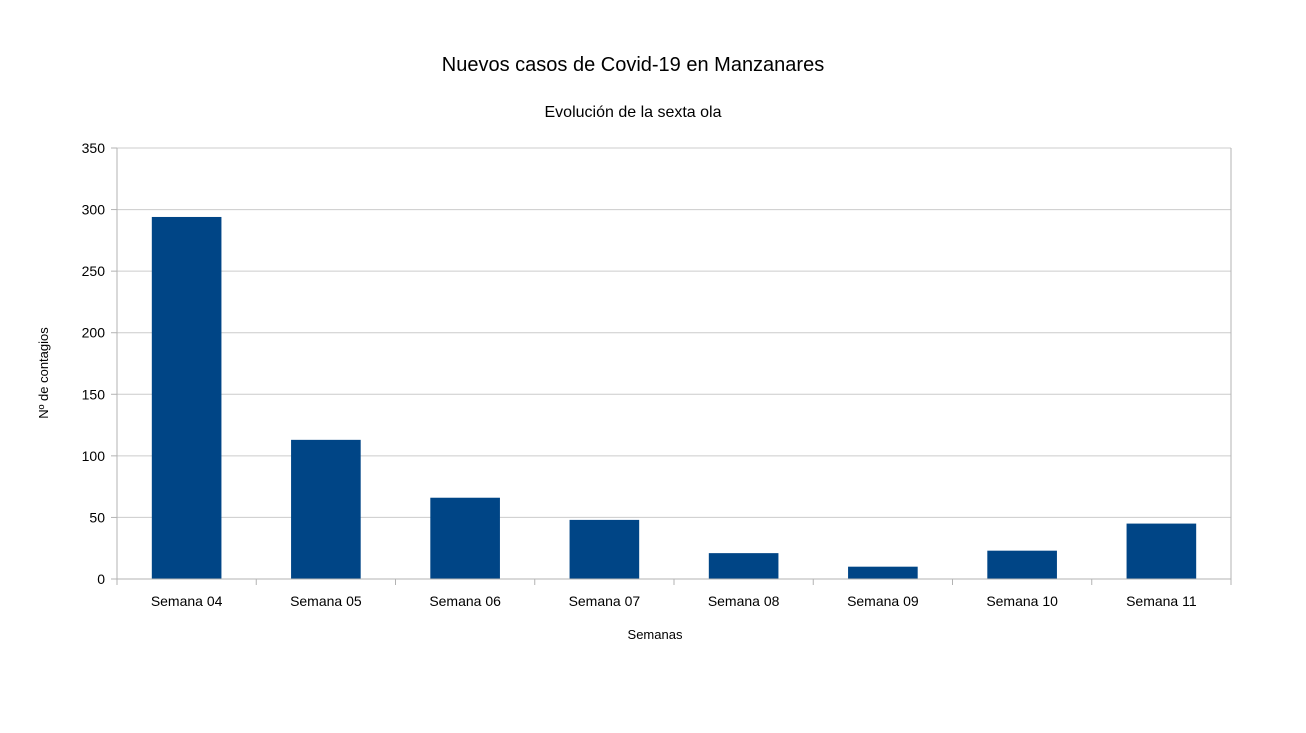 The height and width of the screenshot is (733, 1306). I want to click on x-tick-label: Semana 11, so click(1161, 601).